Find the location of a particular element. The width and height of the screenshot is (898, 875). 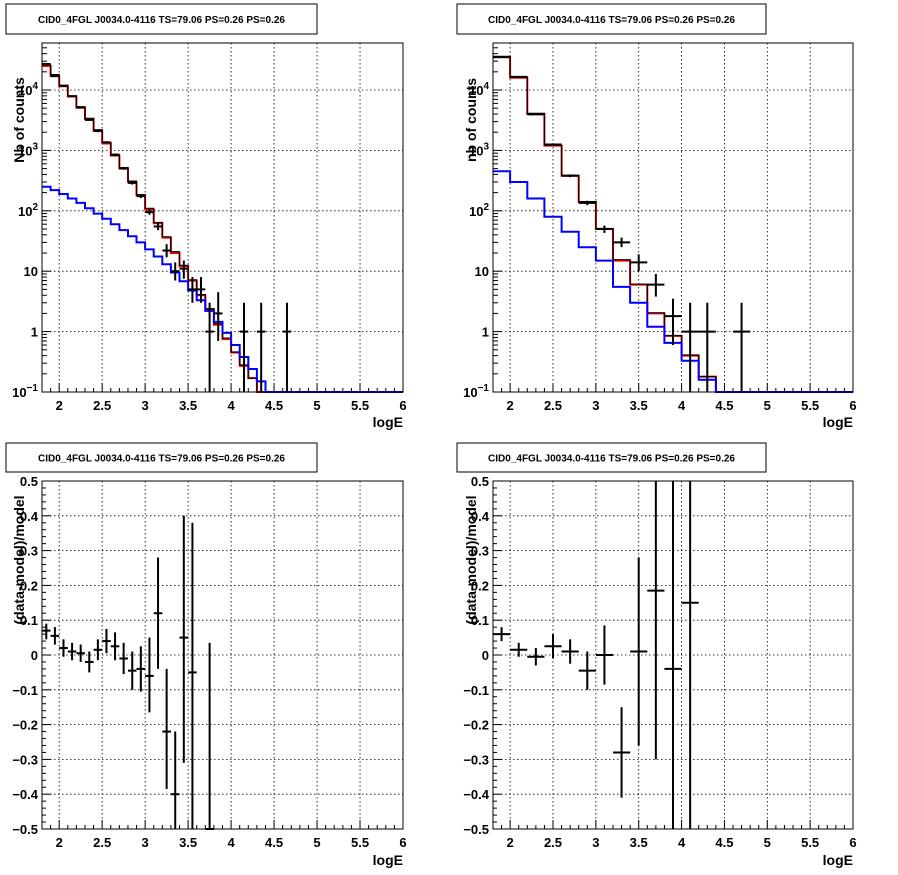

y-axis-label: nb of counts is located at coordinates (471, 120).